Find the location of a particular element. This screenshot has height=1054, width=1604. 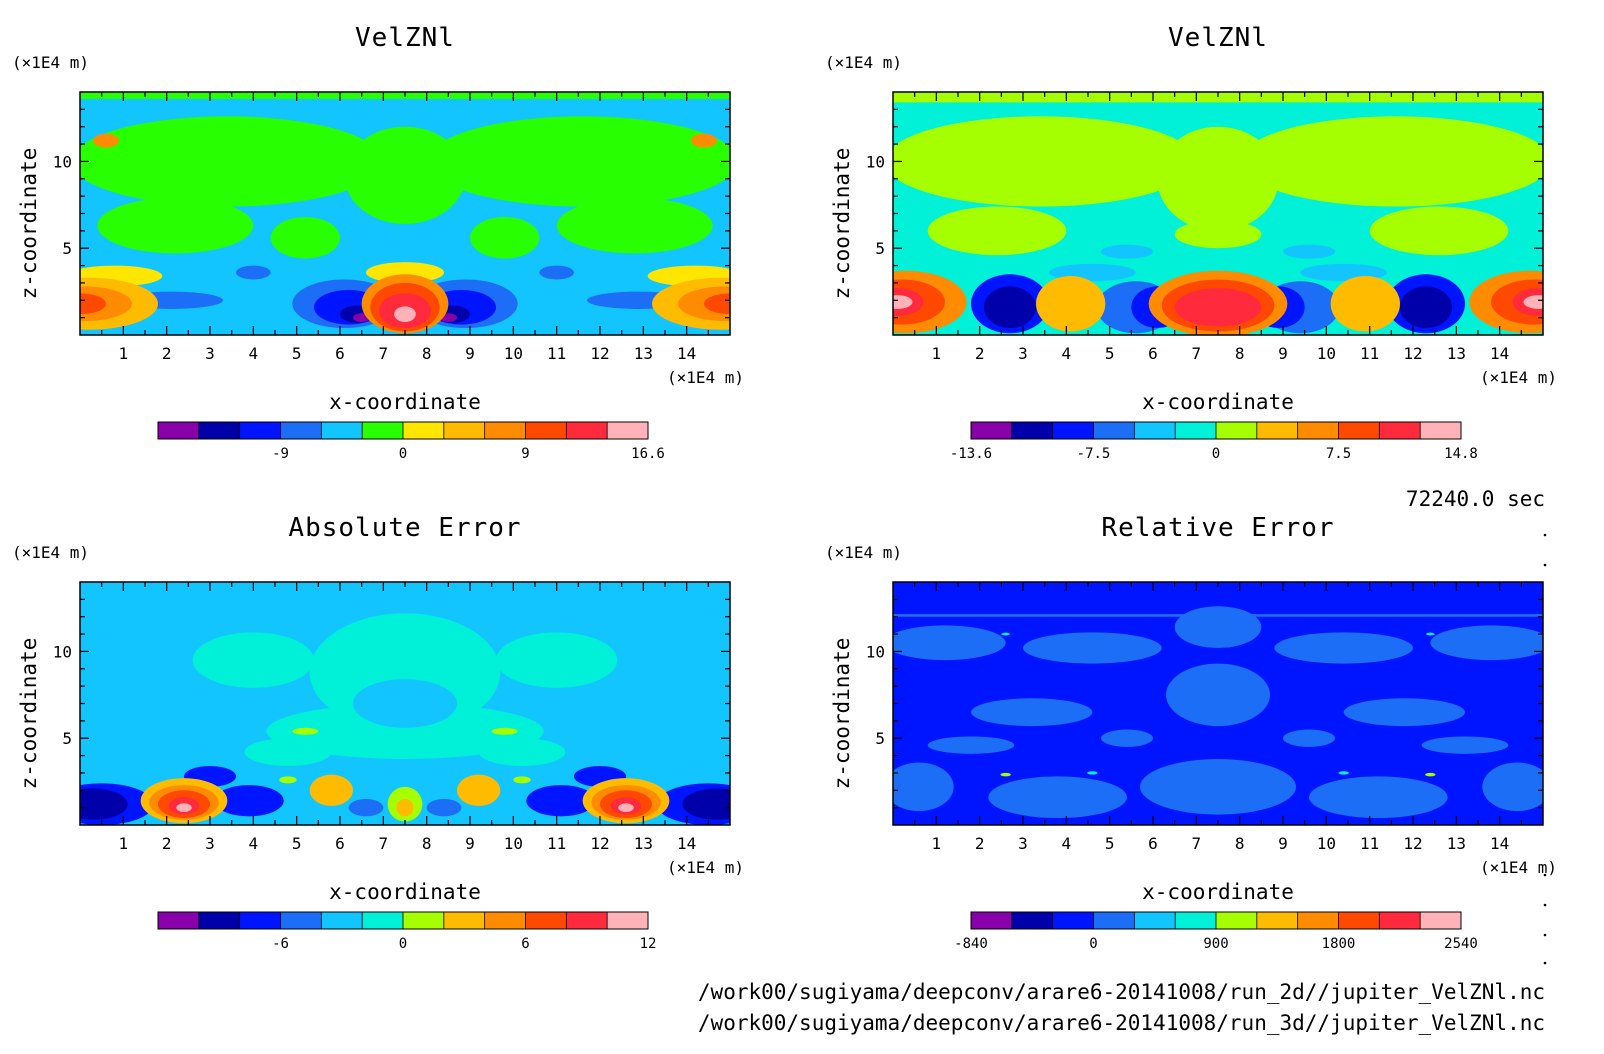

colorbar: -9 0 9 16.6 is located at coordinates (411, 441).